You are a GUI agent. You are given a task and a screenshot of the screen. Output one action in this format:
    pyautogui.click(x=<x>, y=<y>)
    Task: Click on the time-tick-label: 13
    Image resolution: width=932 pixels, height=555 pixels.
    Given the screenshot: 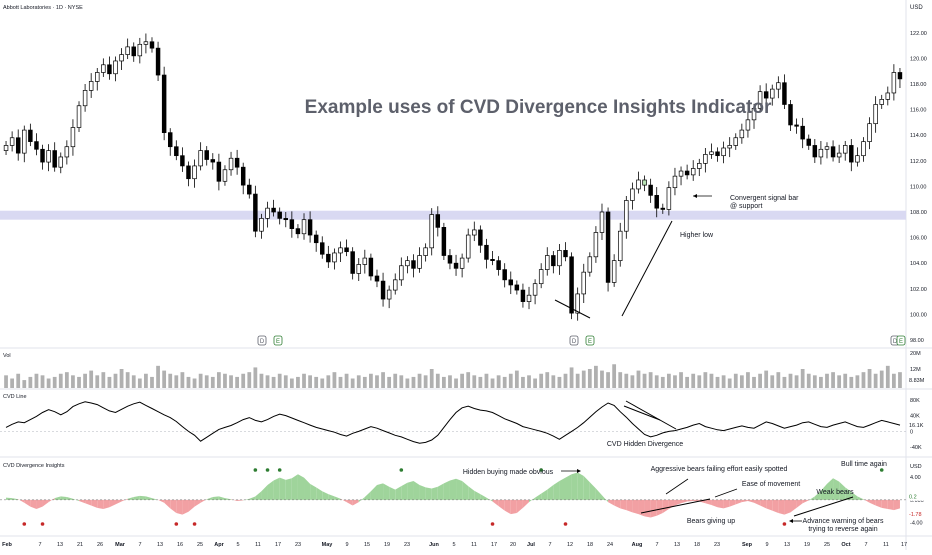 What is the action you would take?
    pyautogui.click(x=677, y=545)
    